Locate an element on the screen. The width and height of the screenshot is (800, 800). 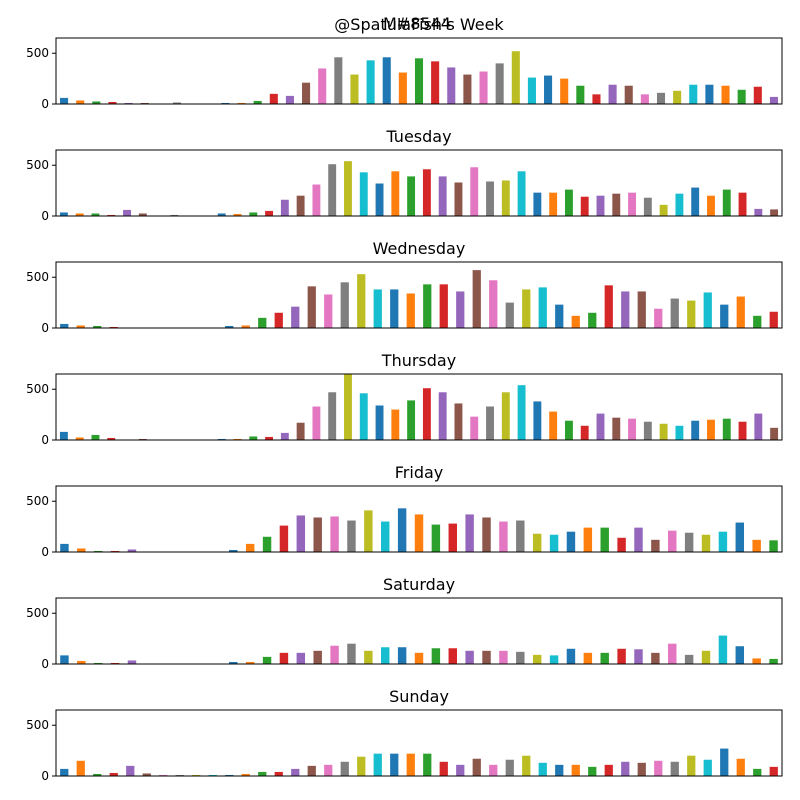
panel-title: @SpatulaFish's Week is located at coordinates (419, 24).